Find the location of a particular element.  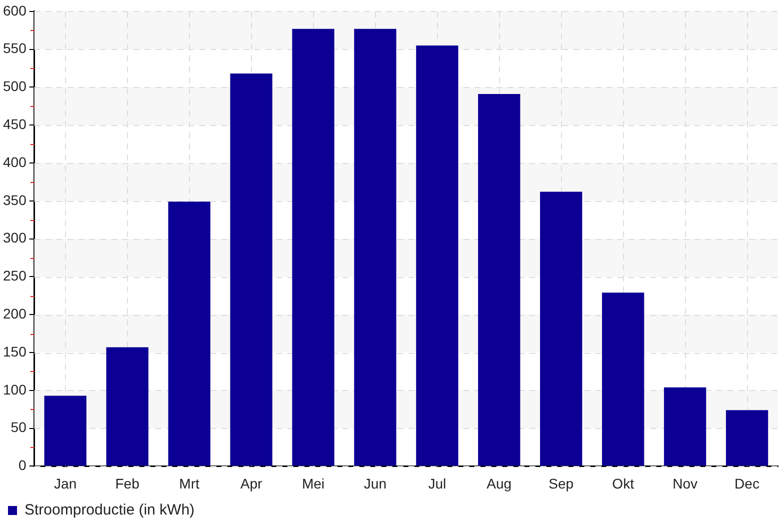

y-tick-label: 0 is located at coordinates (22, 465).